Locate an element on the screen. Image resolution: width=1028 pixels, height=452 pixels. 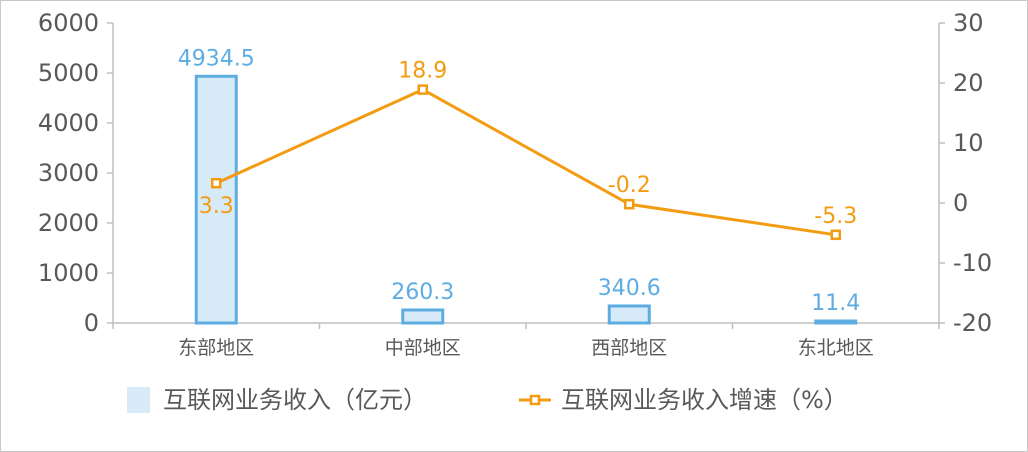
y-right-tick-label: -20 is located at coordinates (972, 323).